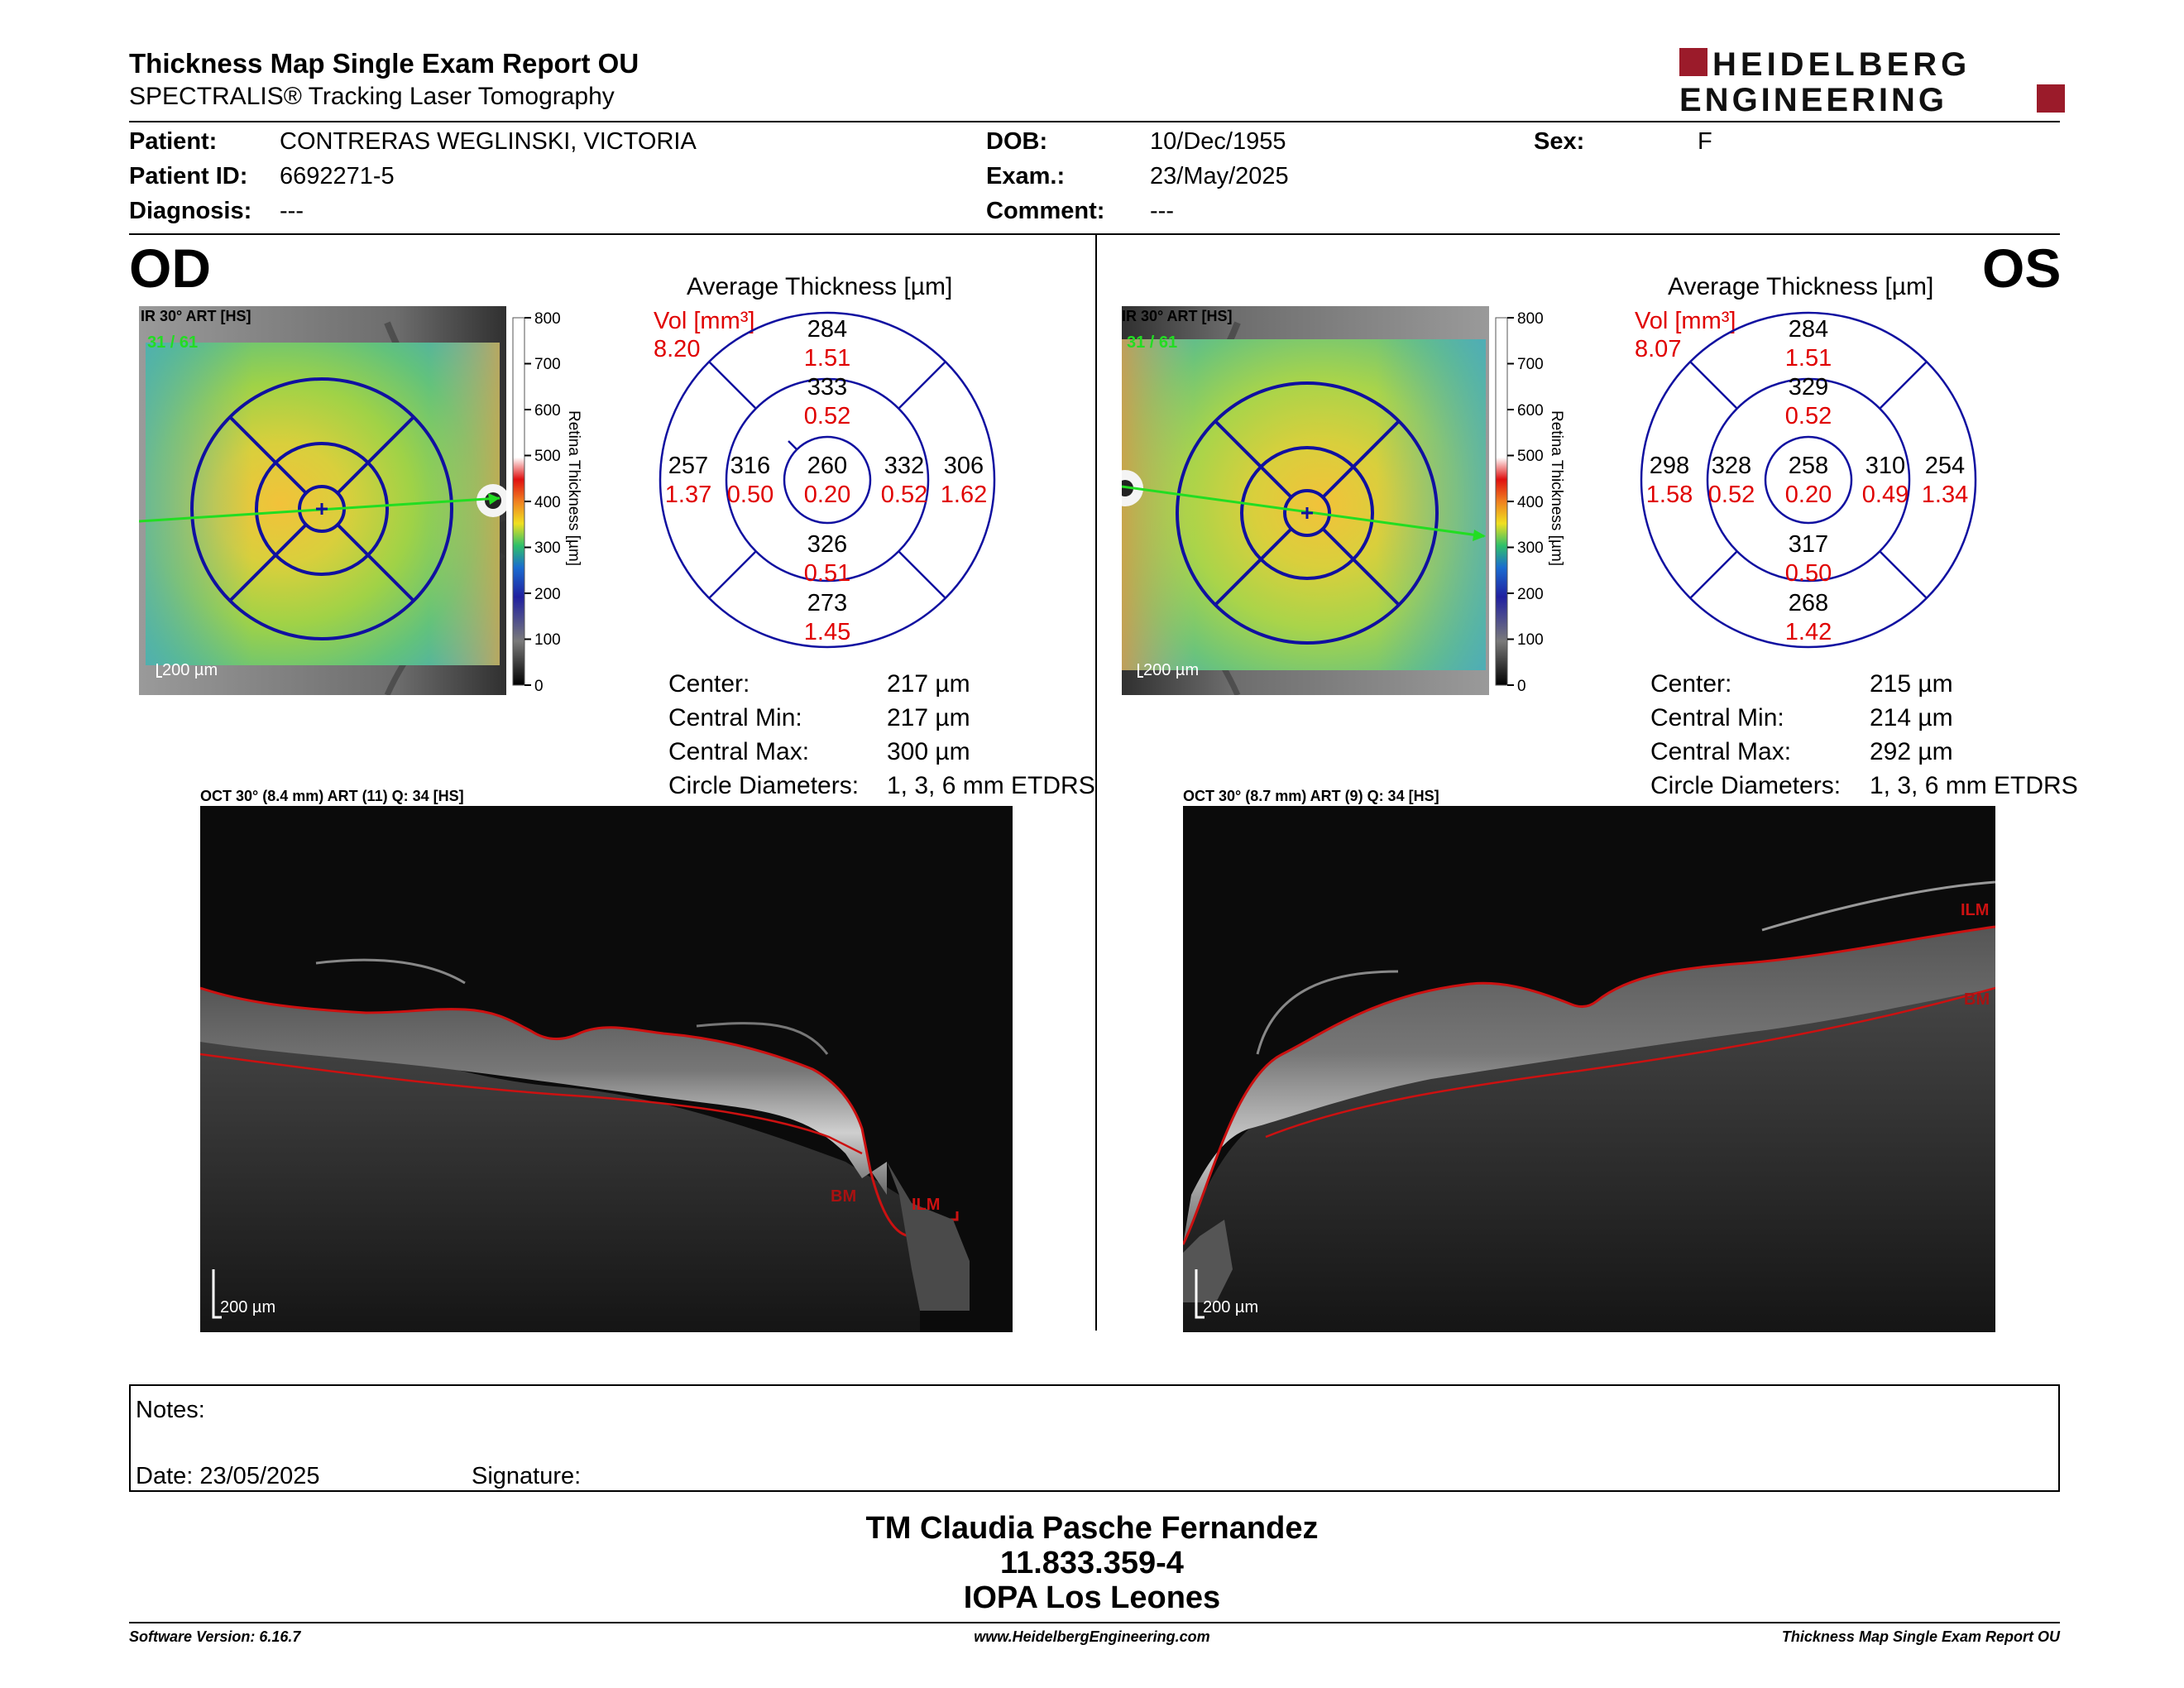 The height and width of the screenshot is (1688, 2184). I want to click on od-outer-right-thickness: 306, so click(964, 466).